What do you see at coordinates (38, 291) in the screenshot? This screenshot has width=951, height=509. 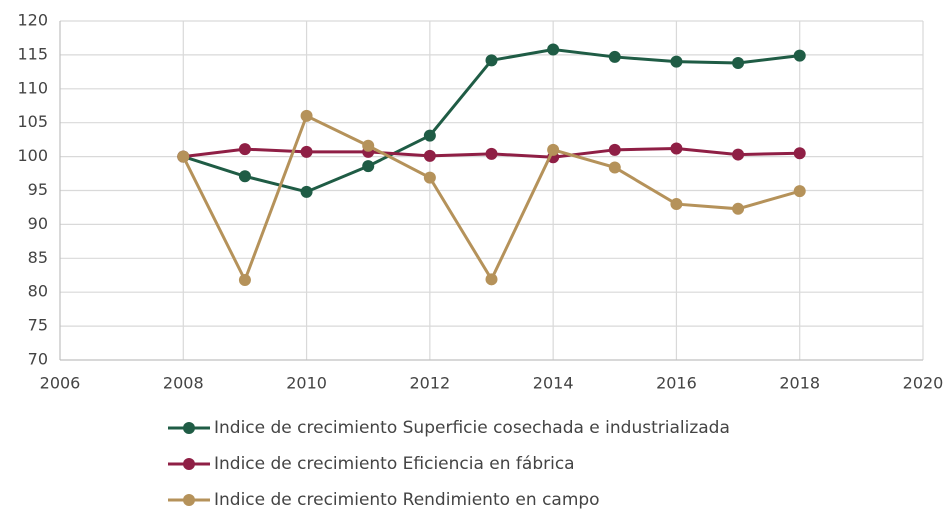 I see `y-tick-label: 80` at bounding box center [38, 291].